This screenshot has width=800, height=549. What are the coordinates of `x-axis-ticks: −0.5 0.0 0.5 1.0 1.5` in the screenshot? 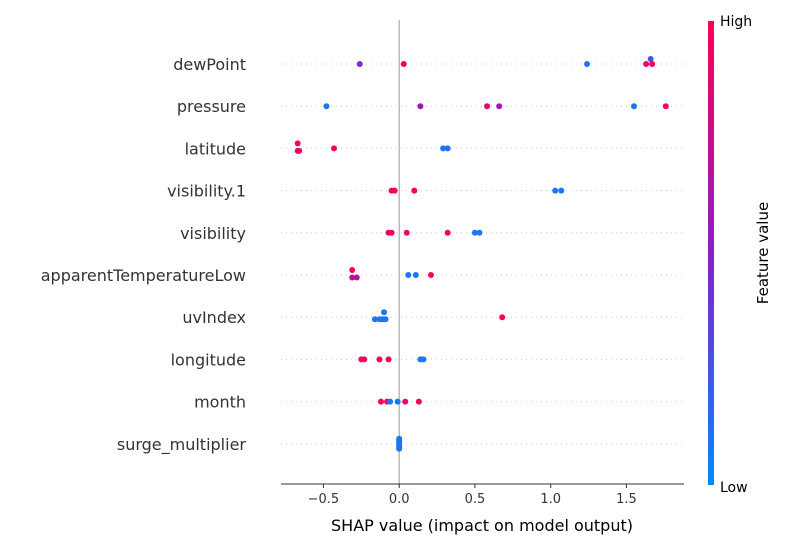 It's located at (472, 495).